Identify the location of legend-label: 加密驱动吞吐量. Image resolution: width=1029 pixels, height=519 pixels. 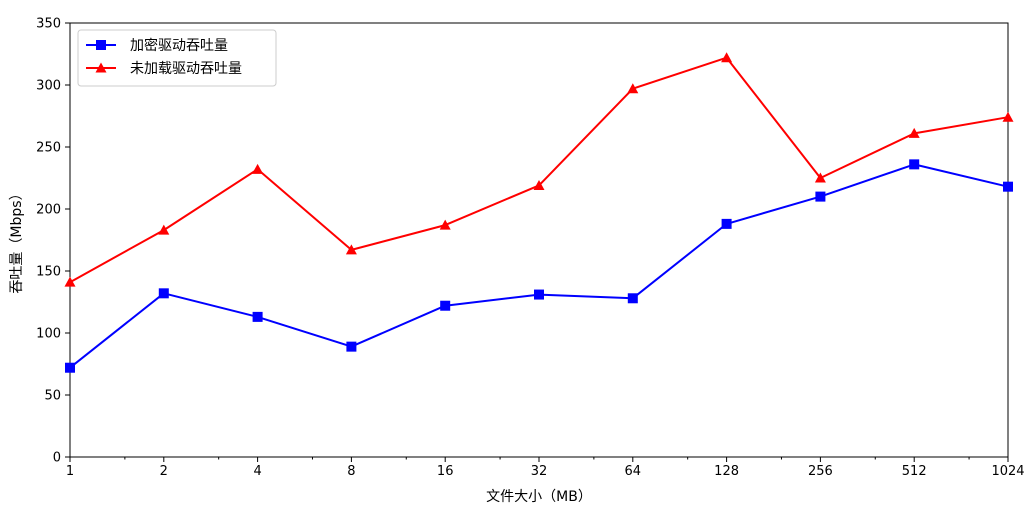
(179, 45).